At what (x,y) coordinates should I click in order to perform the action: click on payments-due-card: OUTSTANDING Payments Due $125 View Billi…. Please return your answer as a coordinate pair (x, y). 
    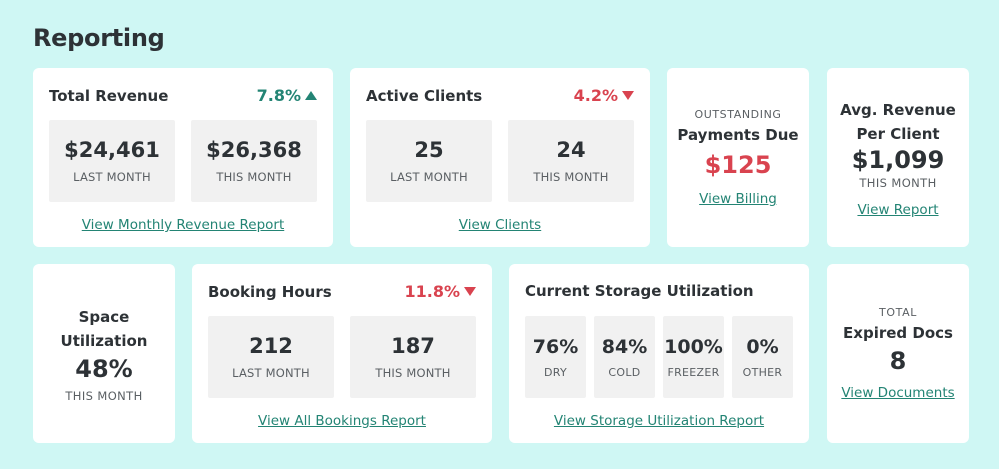
    Looking at the image, I should click on (738, 157).